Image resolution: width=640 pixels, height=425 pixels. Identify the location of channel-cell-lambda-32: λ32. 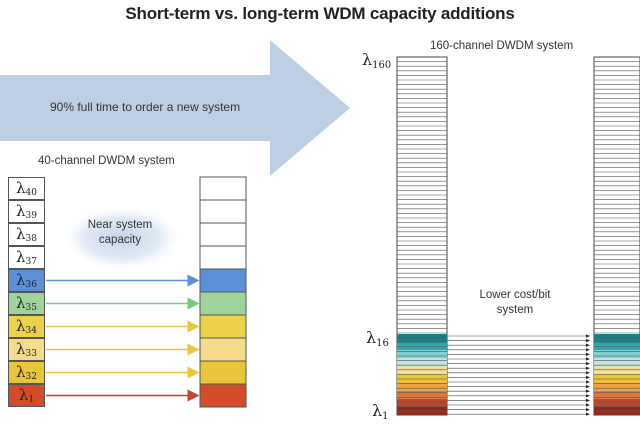
(26, 372).